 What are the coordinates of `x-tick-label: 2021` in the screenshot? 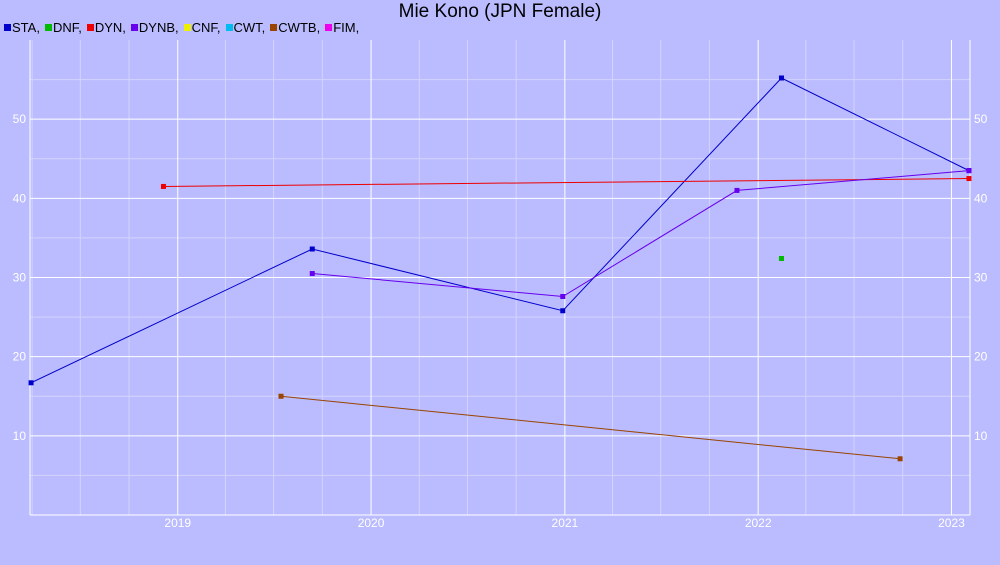 It's located at (565, 523).